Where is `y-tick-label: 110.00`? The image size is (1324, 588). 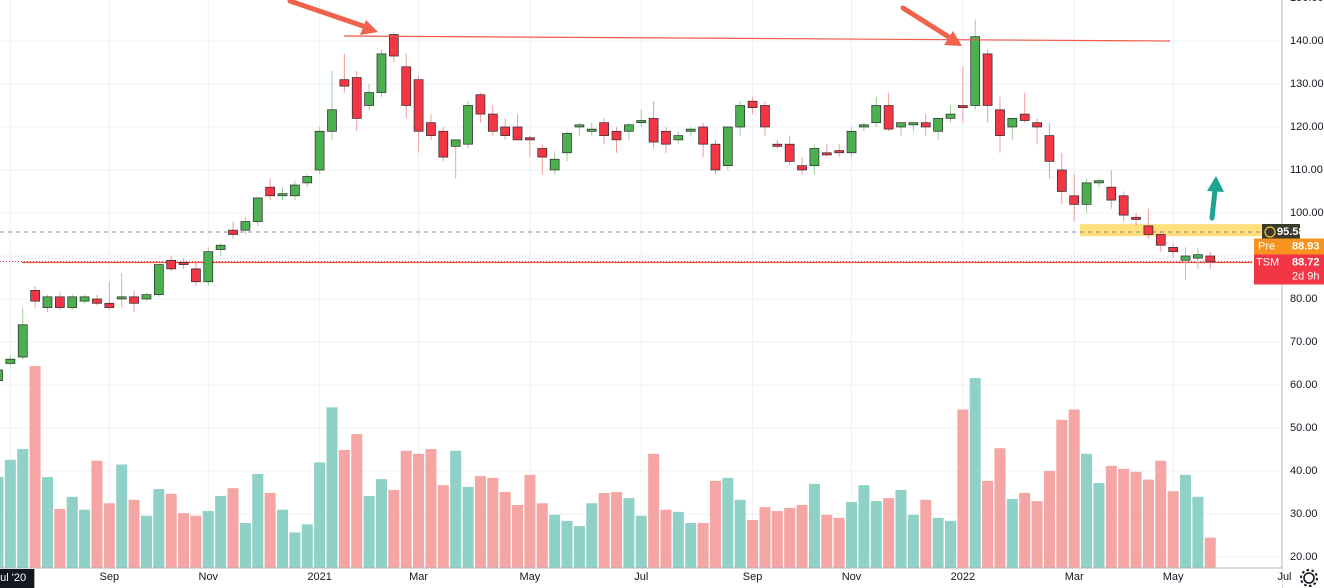 y-tick-label: 110.00 is located at coordinates (1306, 170).